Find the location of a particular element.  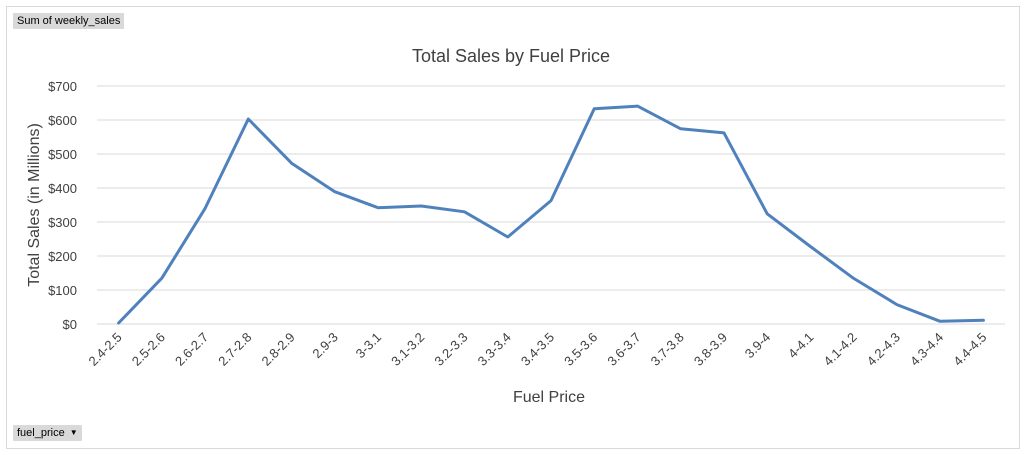

x-tick-label: 3-3.1 is located at coordinates (369, 346).